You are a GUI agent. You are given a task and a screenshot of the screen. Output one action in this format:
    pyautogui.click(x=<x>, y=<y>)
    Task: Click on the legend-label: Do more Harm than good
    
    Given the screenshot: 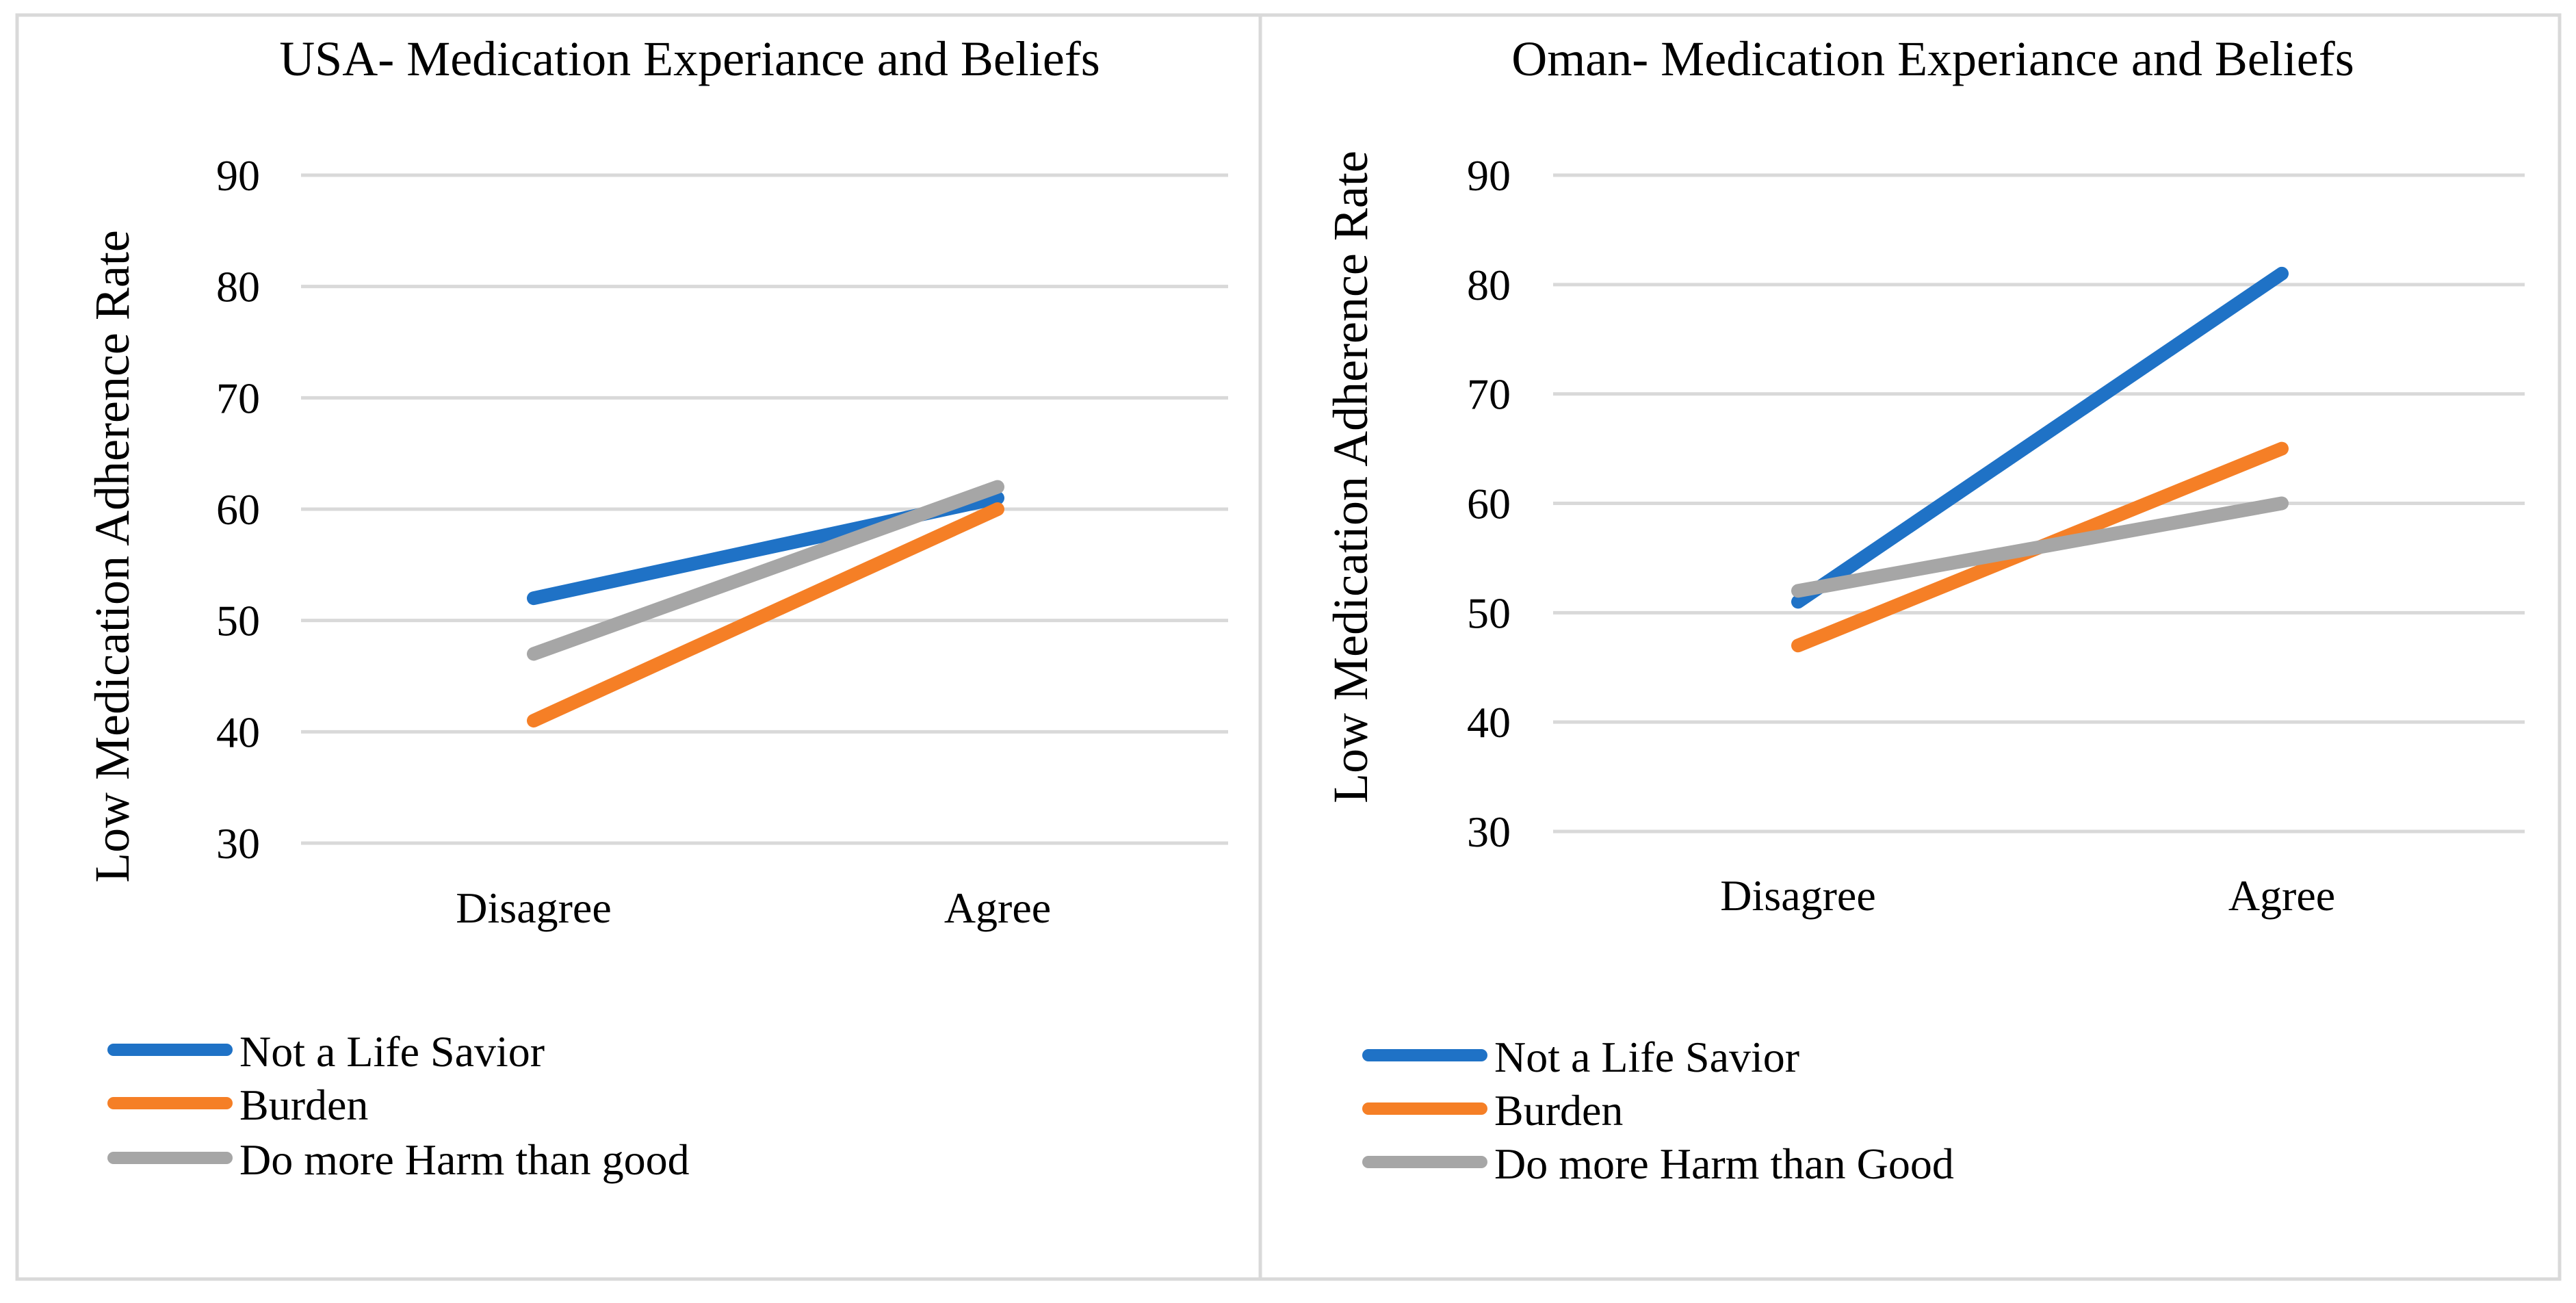 What is the action you would take?
    pyautogui.click(x=464, y=1159)
    